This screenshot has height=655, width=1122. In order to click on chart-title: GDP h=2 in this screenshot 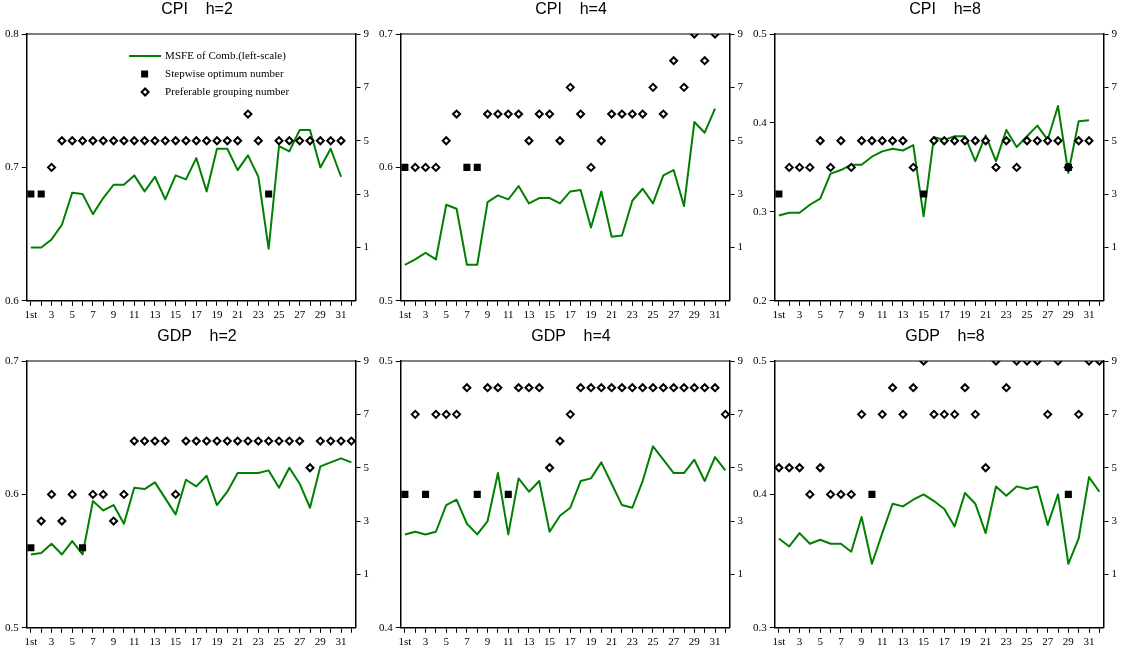, I will do `click(197, 336)`.